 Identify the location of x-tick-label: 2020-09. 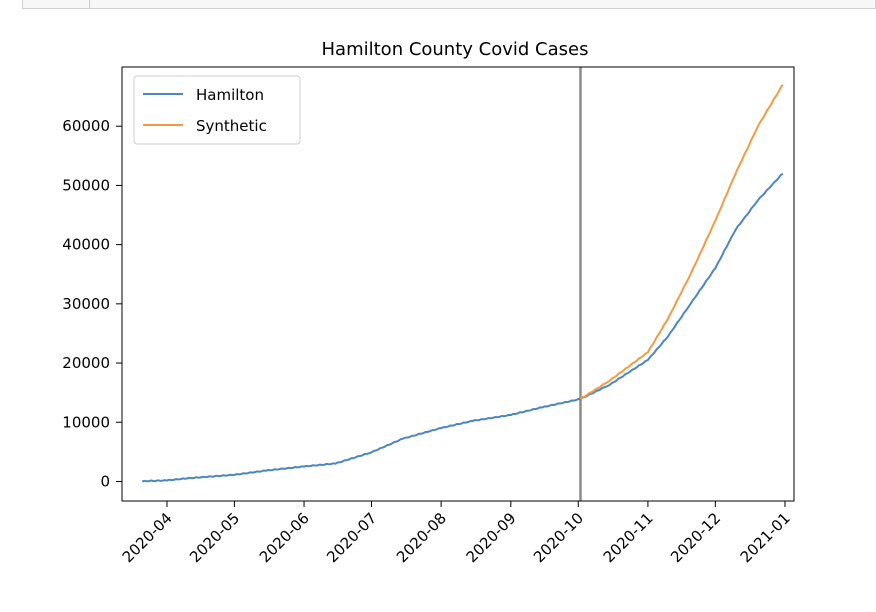
(491, 537).